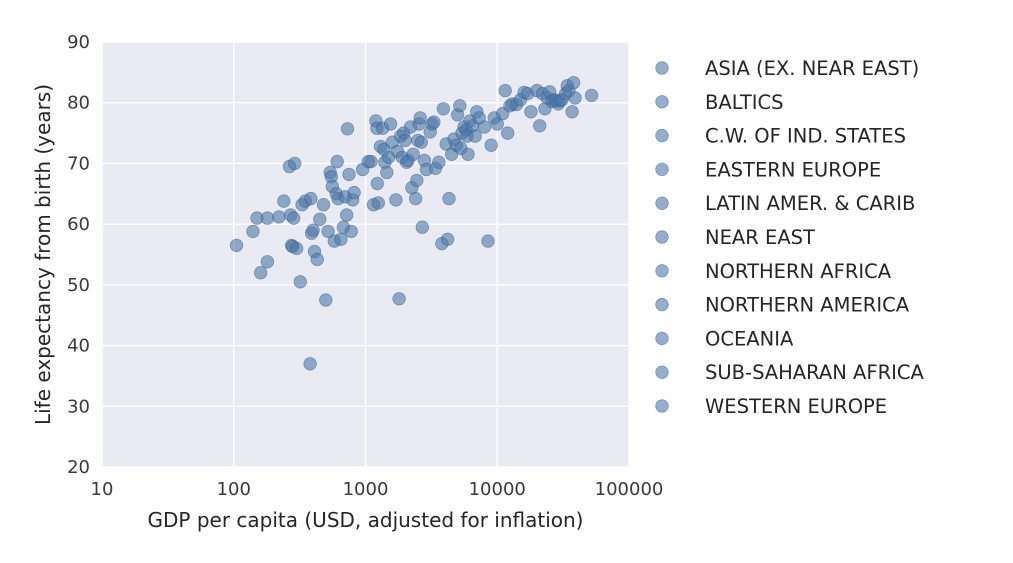 This screenshot has width=1013, height=563. I want to click on legend-label: C.W. OF IND. STATES, so click(805, 136).